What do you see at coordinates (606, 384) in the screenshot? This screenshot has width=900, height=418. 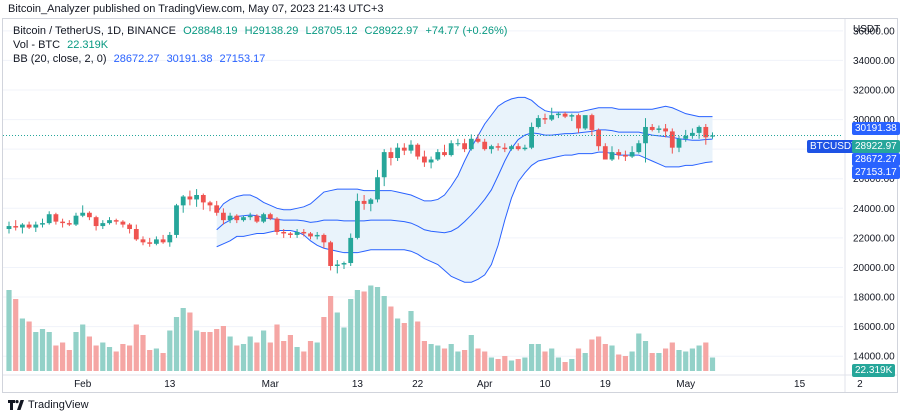 I see `time-tick-label: 19` at bounding box center [606, 384].